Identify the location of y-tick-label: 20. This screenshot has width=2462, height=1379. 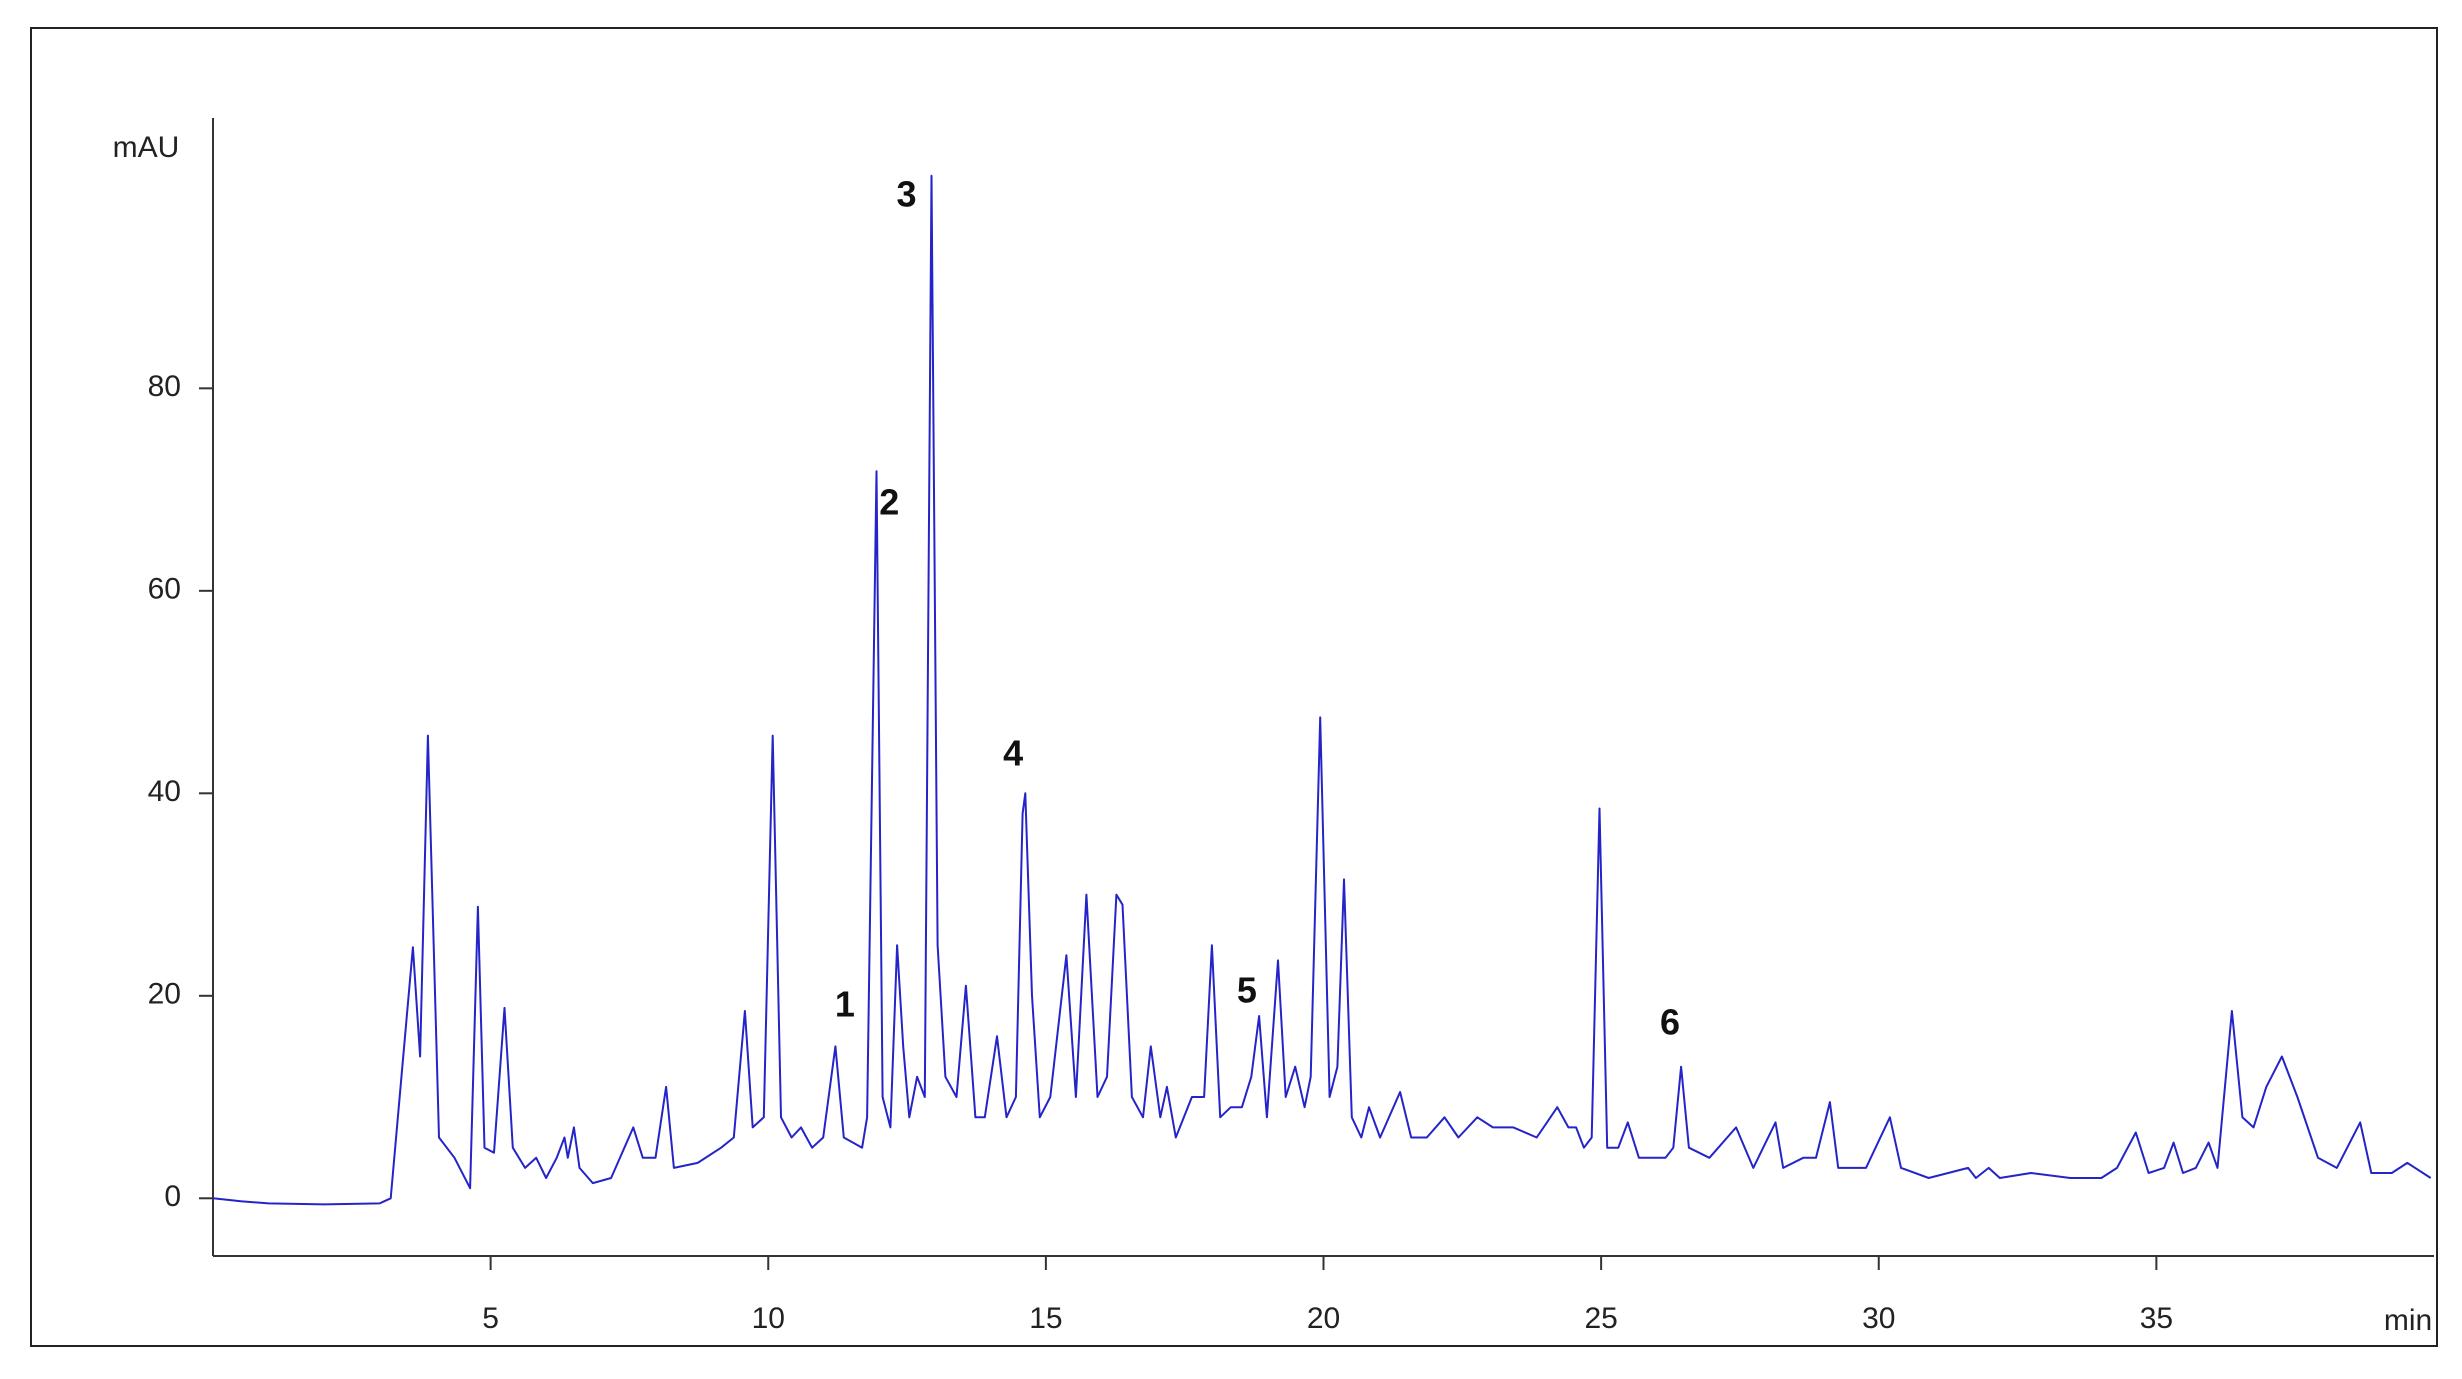
(164, 994).